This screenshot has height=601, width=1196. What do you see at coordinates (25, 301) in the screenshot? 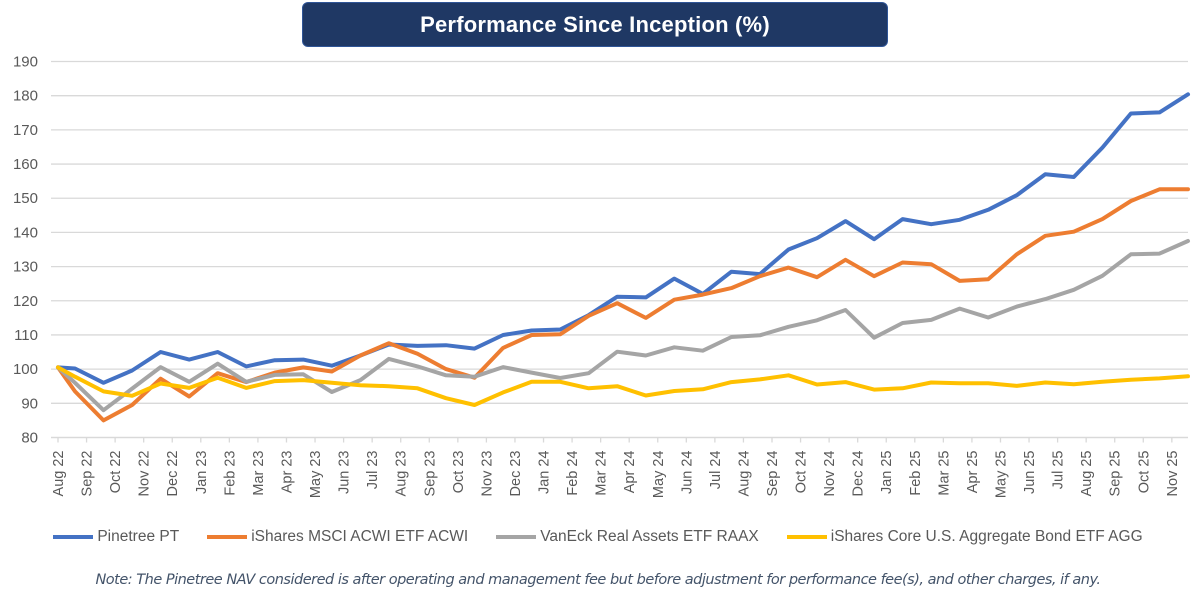
I see `y-tick-label: 120` at bounding box center [25, 301].